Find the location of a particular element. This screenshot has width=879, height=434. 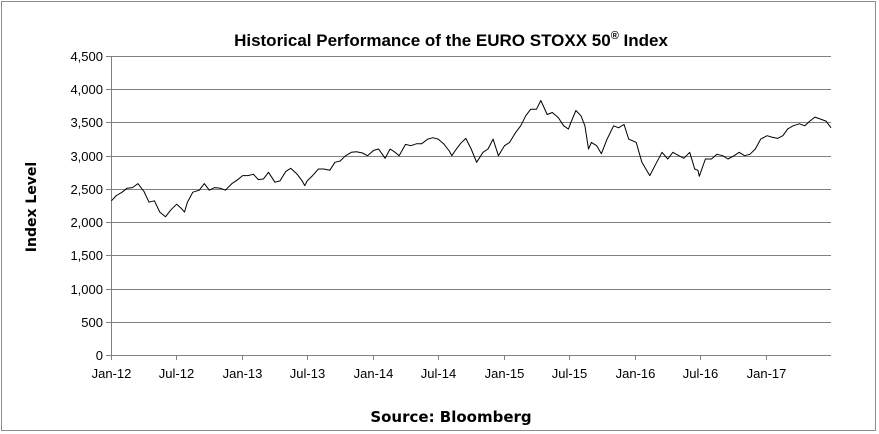

x-tick-label: Jan-12 is located at coordinates (112, 373).